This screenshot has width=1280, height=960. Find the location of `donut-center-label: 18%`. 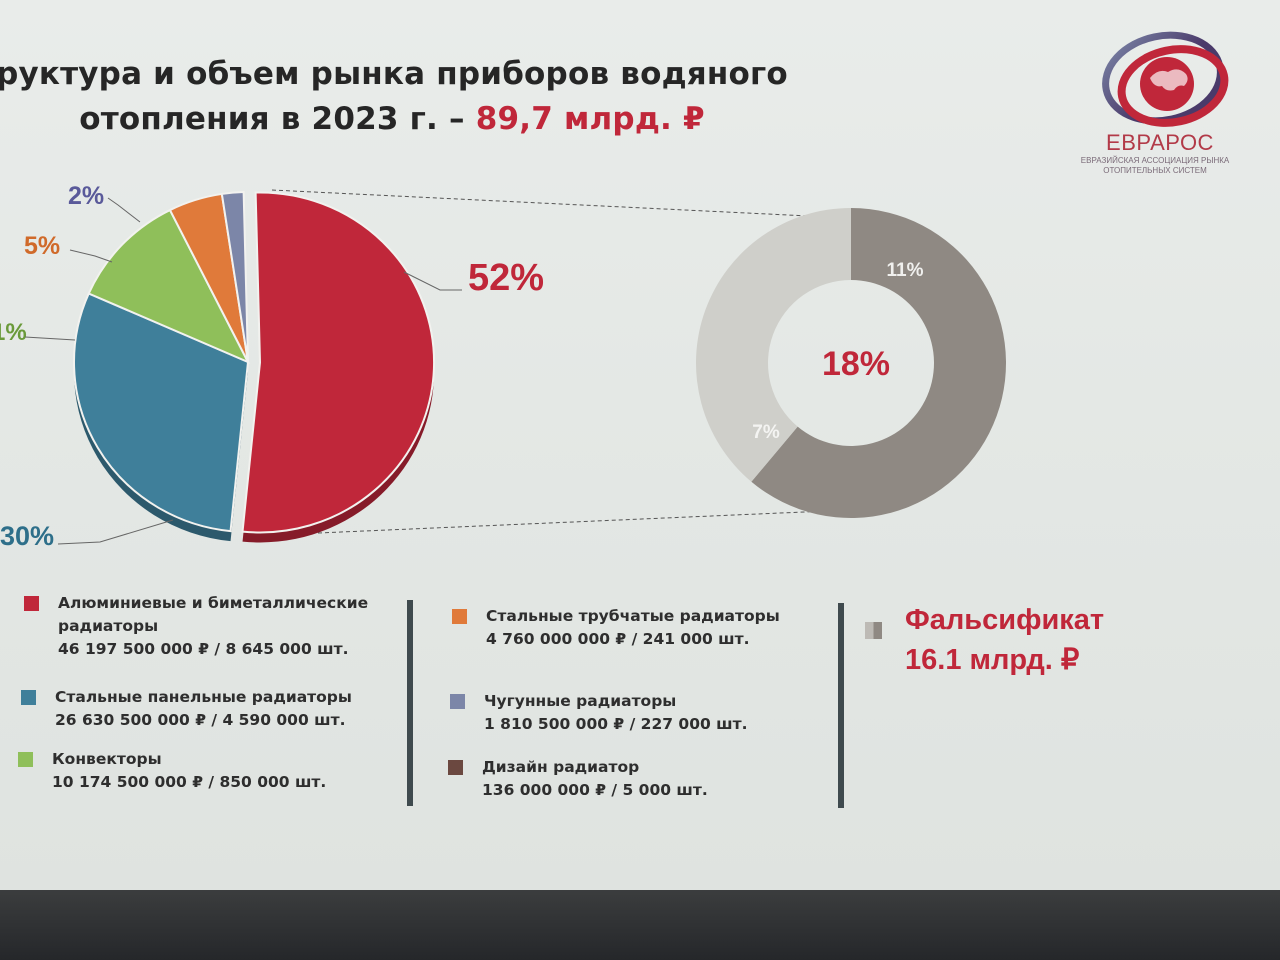

donut-center-label: 18% is located at coordinates (856, 364).